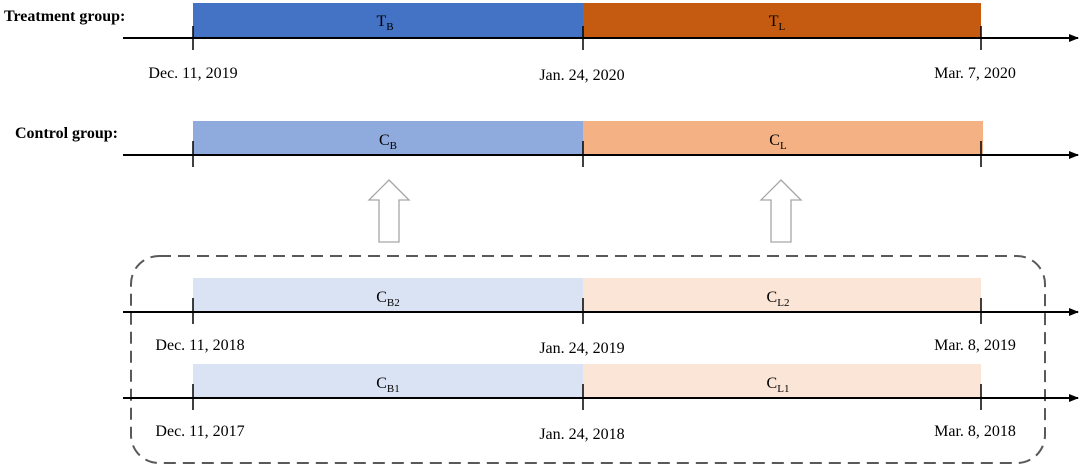  I want to click on control-2019-start-date: Dec. 11, 2018, so click(199, 345).